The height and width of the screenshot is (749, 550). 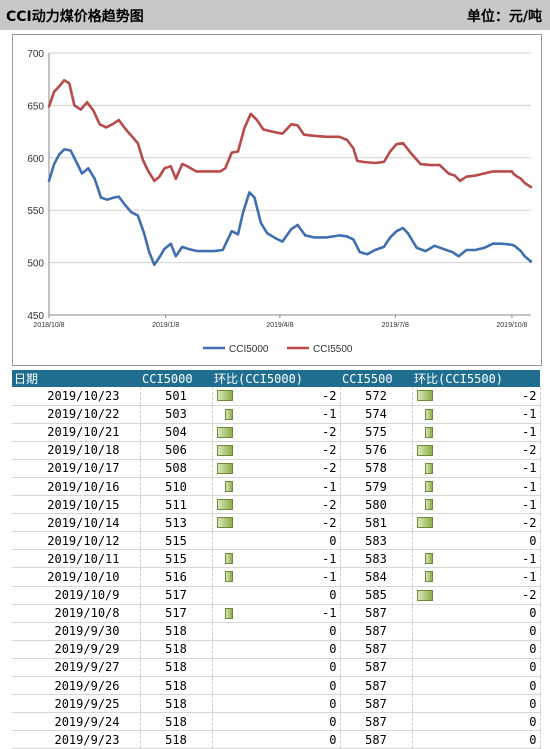 I want to click on date-cell-value: 2019/10/18, so click(x=83, y=450).